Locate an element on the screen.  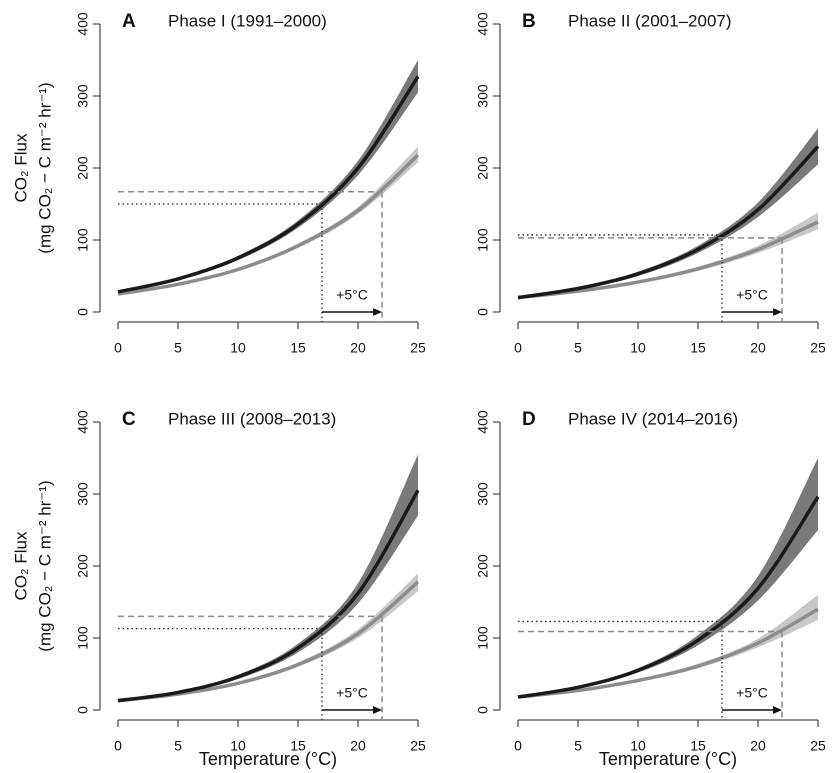
panel-title: Phase III (2008–2013) is located at coordinates (252, 418).